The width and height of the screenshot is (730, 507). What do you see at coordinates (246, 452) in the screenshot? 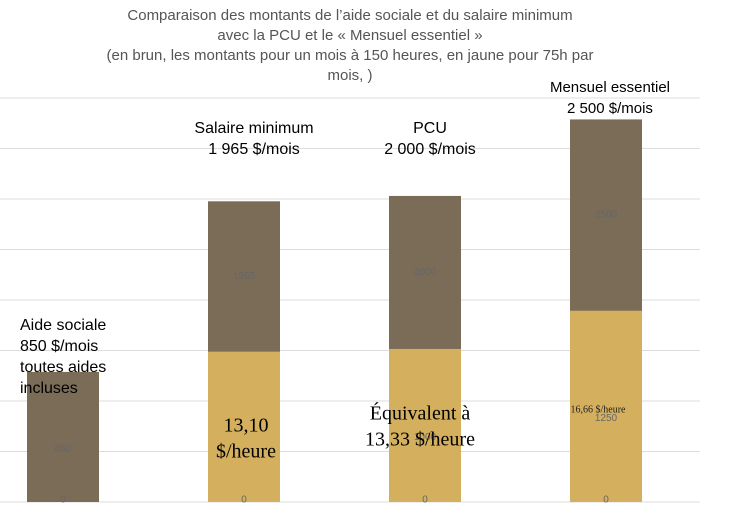
I see `annotation: $/heure` at bounding box center [246, 452].